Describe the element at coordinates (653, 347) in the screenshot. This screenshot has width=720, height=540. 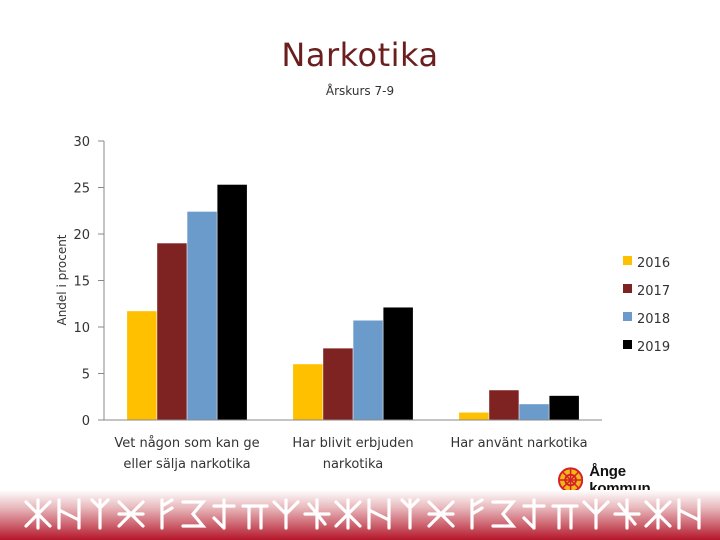
I see `legend-label: 2019` at that location.